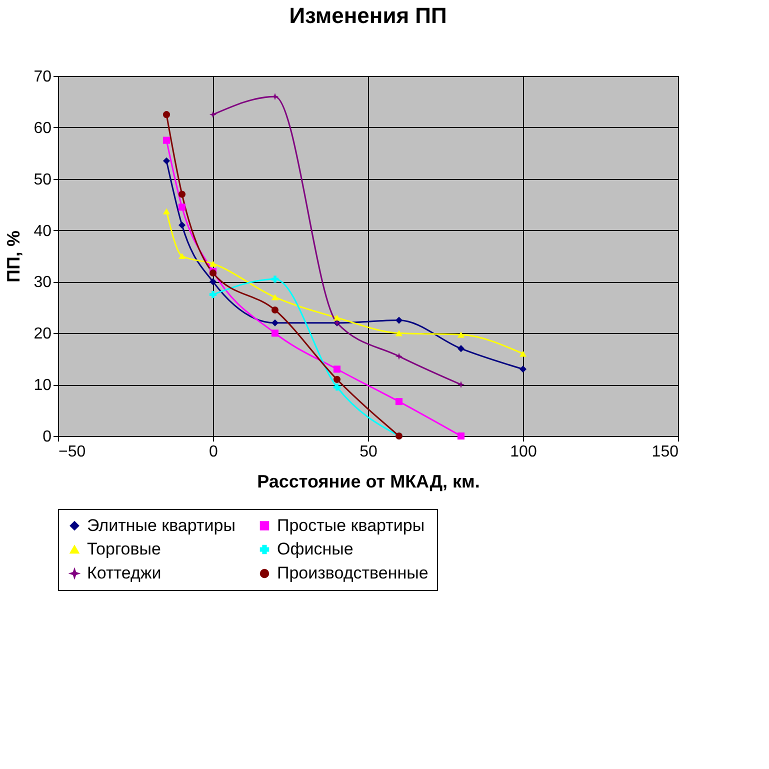 The height and width of the screenshot is (769, 769). Describe the element at coordinates (43, 128) in the screenshot. I see `y-tick-label: 60` at that location.